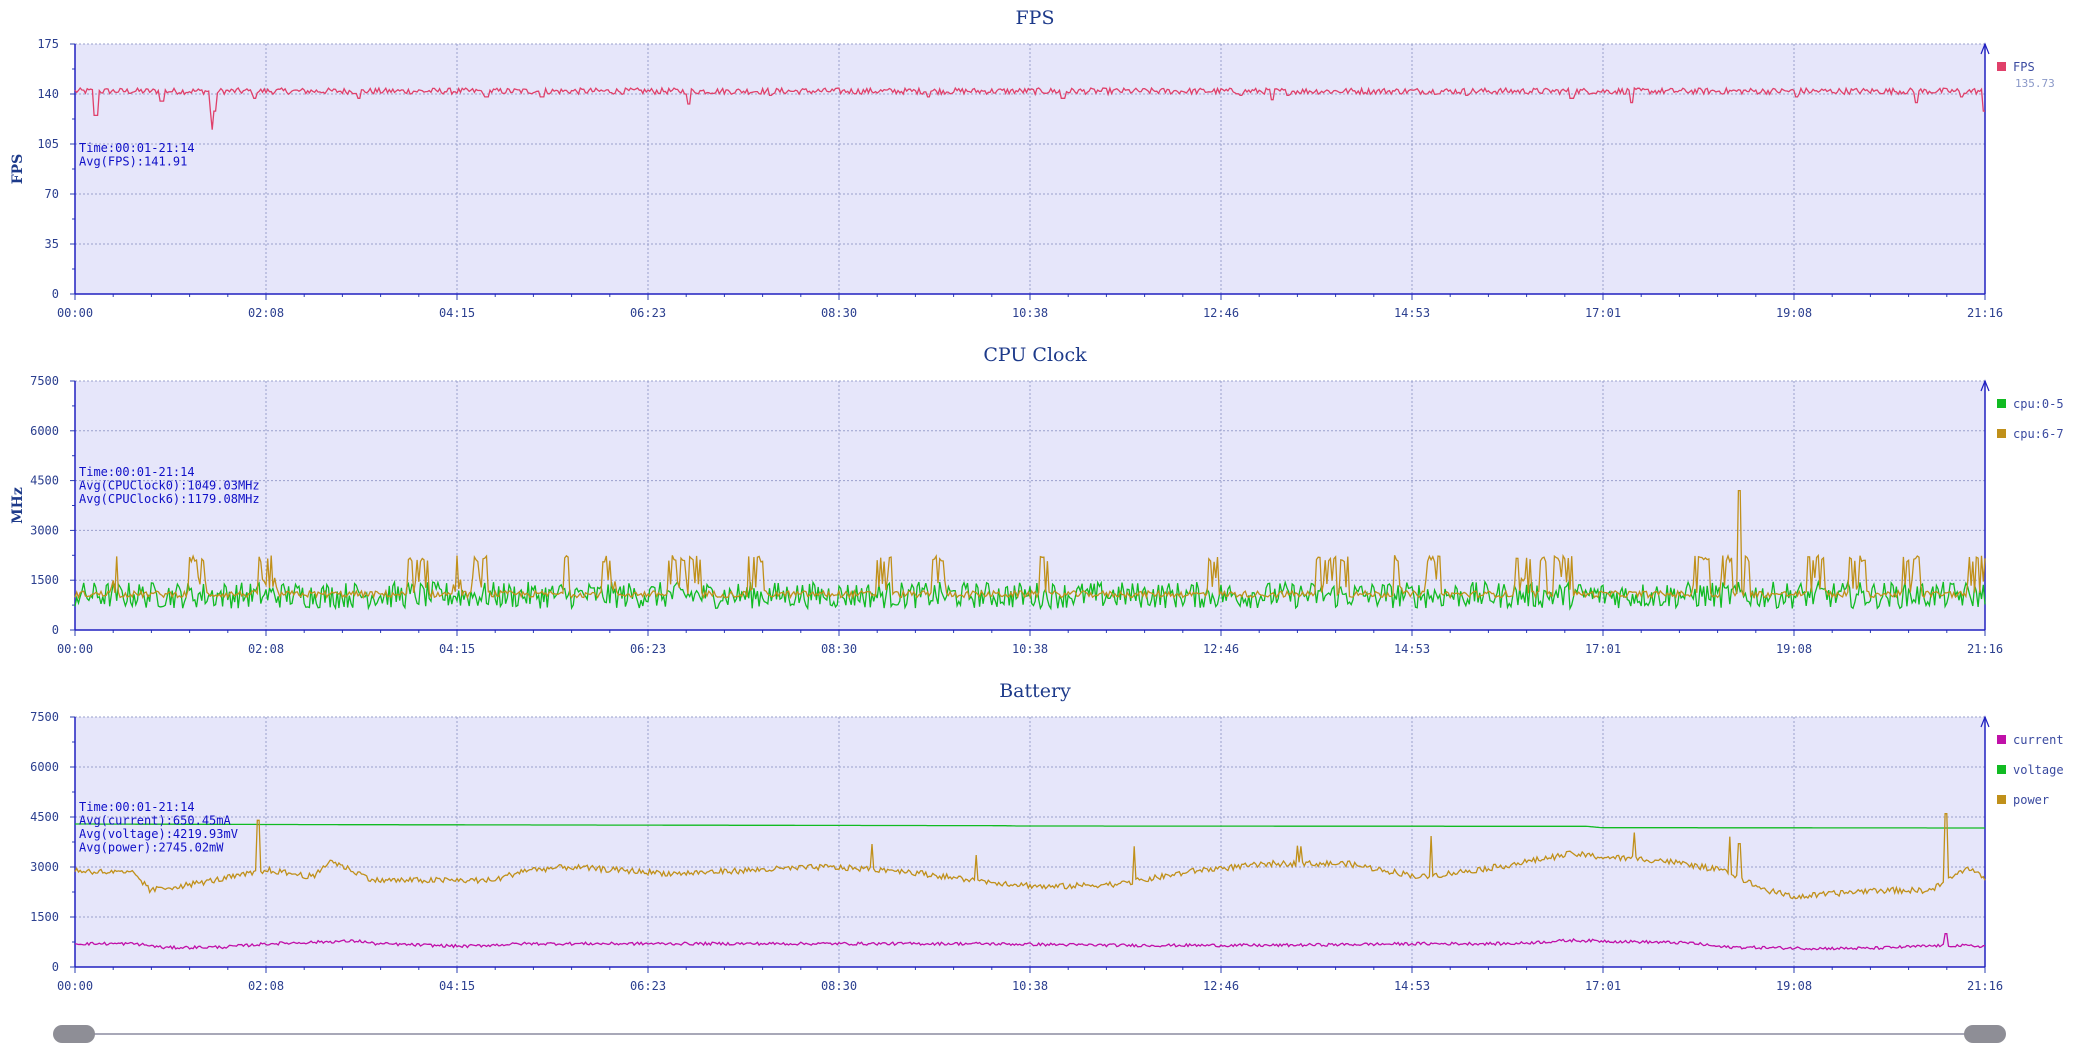 Image resolution: width=2093 pixels, height=1058 pixels. What do you see at coordinates (2038, 404) in the screenshot?
I see `legend-label: cpu:0-5` at bounding box center [2038, 404].